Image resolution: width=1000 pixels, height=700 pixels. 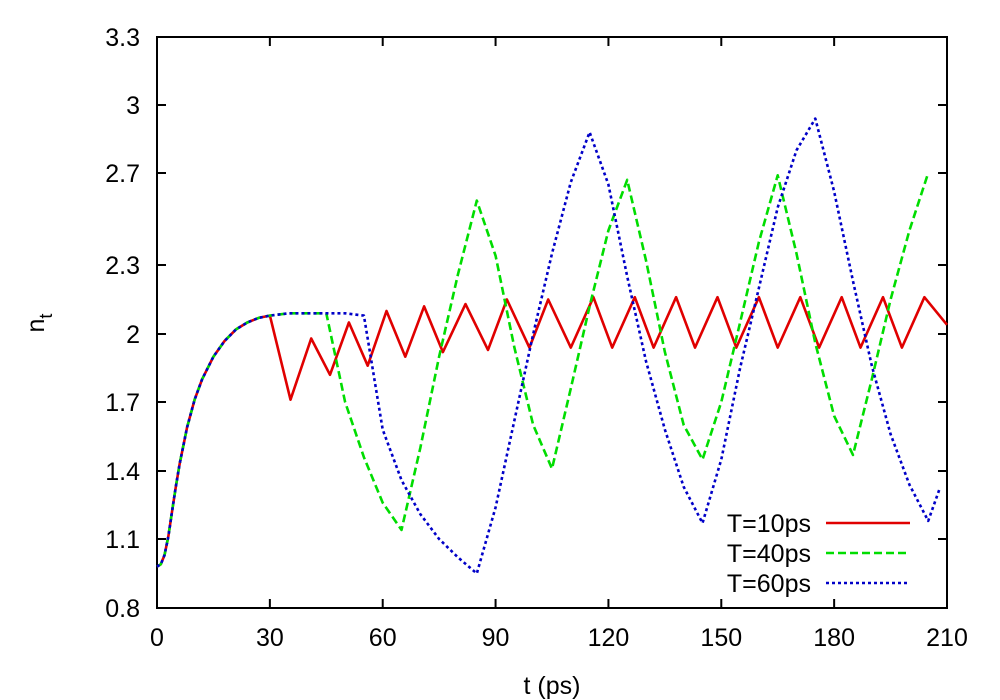 I want to click on y-tick-label: 1.4, so click(x=122, y=472).